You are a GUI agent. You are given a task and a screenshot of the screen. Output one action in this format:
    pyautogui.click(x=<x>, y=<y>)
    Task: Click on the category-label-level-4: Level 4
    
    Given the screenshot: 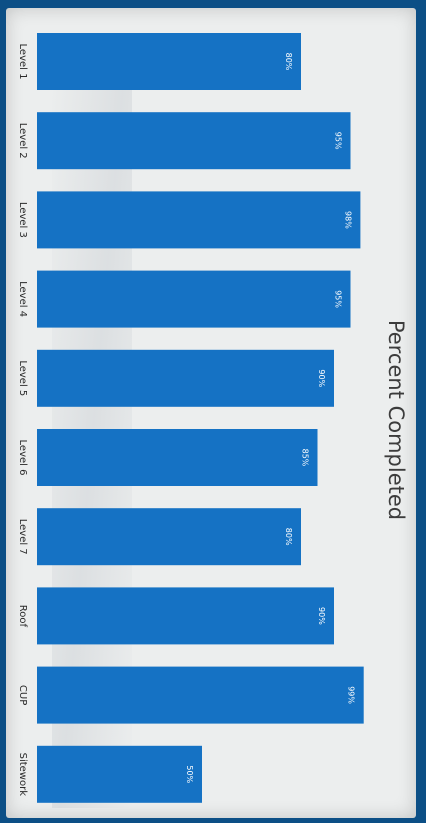 What is the action you would take?
    pyautogui.click(x=22, y=299)
    